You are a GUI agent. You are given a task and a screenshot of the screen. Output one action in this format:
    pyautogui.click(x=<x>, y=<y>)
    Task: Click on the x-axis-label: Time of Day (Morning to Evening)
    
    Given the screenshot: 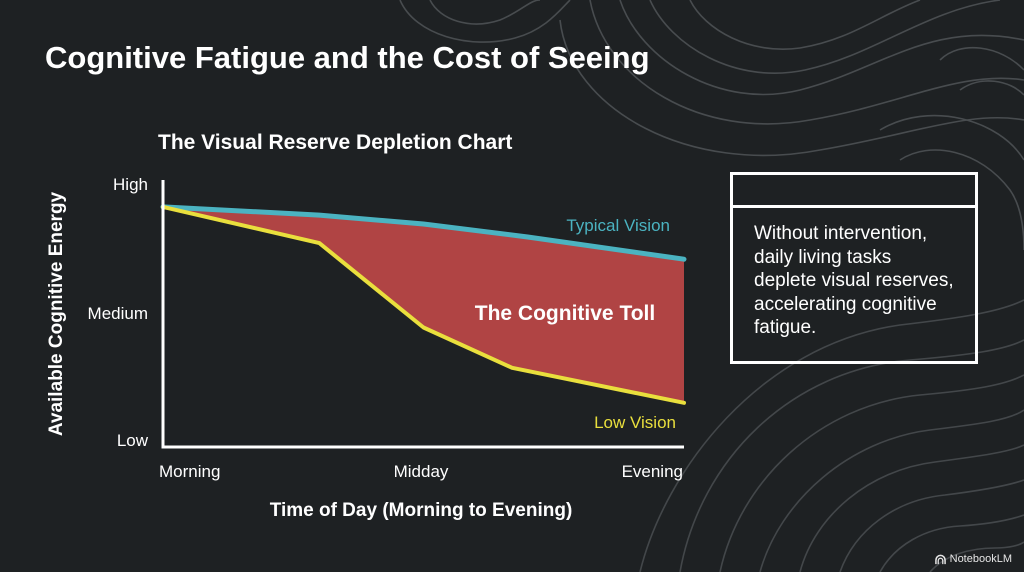 What is the action you would take?
    pyautogui.click(x=421, y=510)
    